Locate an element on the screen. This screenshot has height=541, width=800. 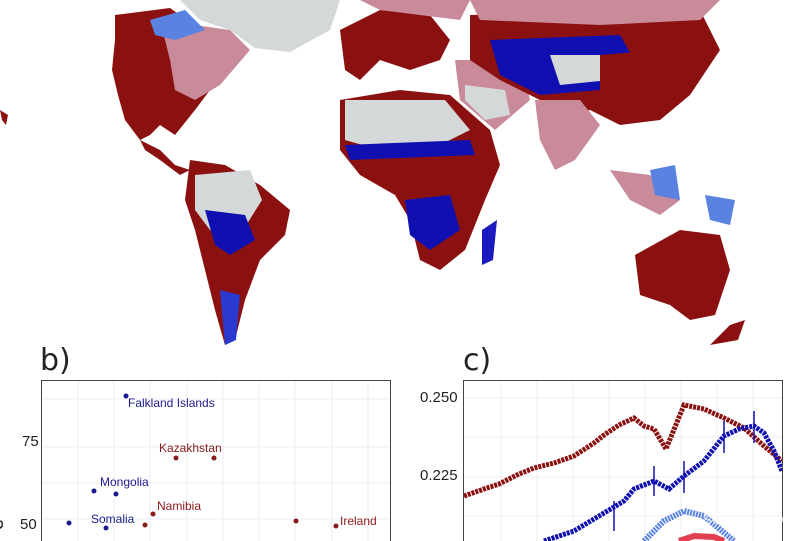
y-tick-75: 75 is located at coordinates (30, 441).